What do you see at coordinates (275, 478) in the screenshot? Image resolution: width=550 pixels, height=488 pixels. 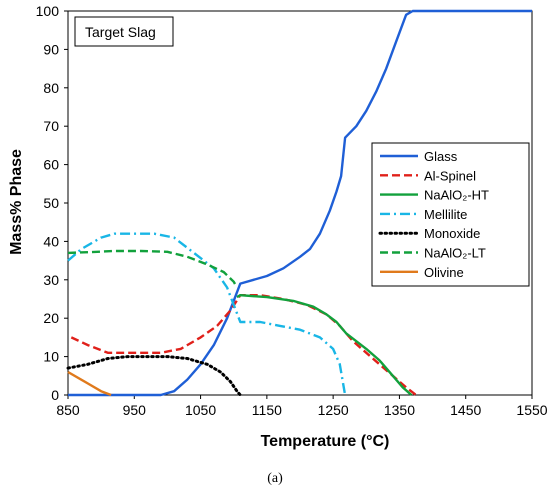 I see `figure-caption: (a)` at bounding box center [275, 478].